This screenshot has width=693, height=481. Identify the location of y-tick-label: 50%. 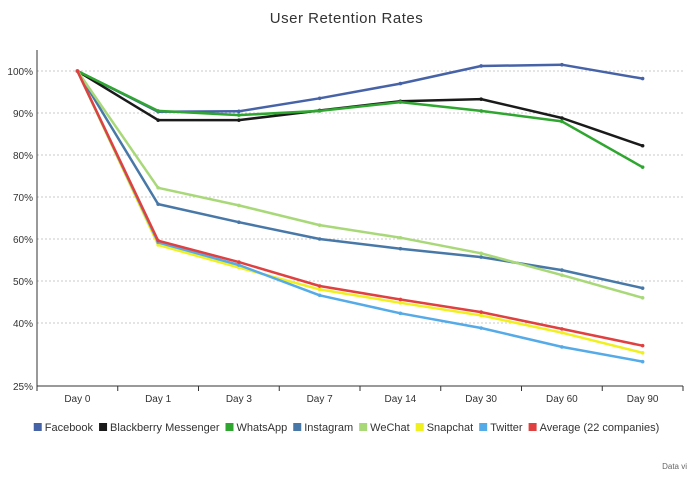
(23, 282).